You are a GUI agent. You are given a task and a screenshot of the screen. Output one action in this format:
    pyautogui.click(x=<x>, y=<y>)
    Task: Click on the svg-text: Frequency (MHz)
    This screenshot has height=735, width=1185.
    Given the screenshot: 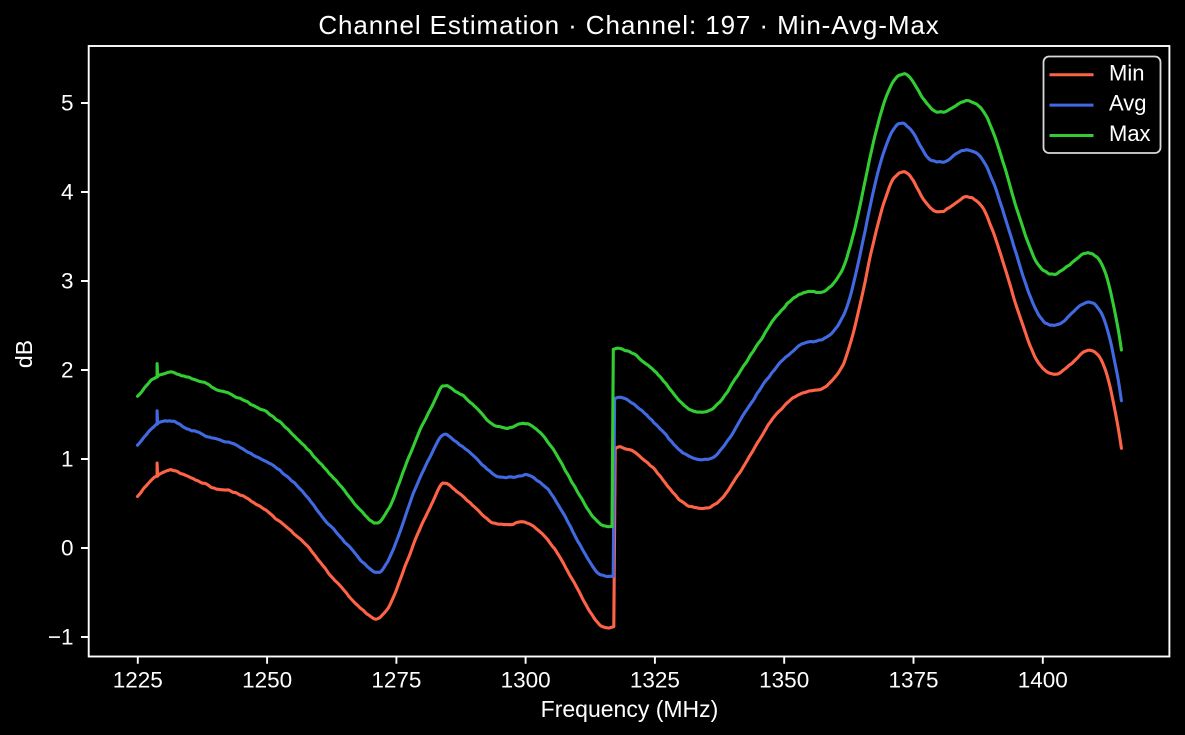 What is the action you would take?
    pyautogui.click(x=630, y=709)
    